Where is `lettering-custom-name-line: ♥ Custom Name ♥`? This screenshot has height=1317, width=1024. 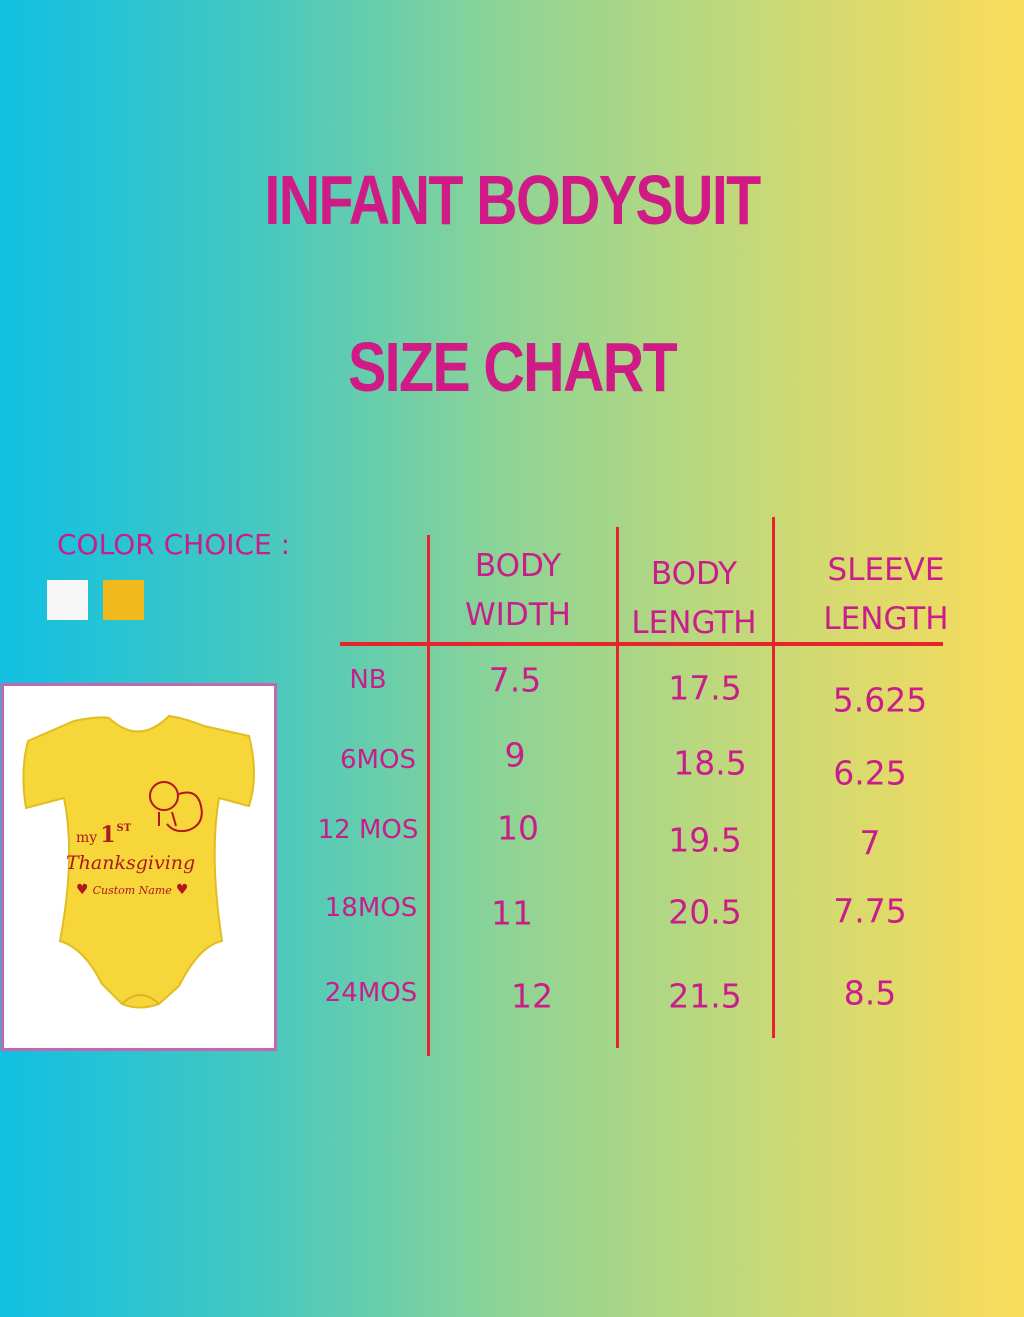 lettering-custom-name-line: ♥ Custom Name ♥ is located at coordinates (132, 890).